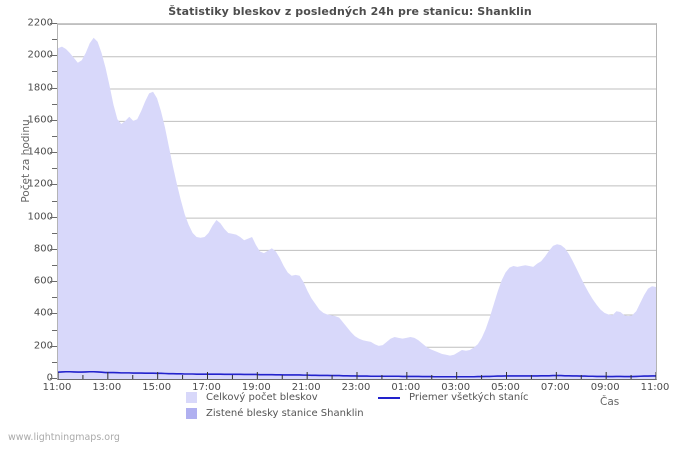 Image resolution: width=700 pixels, height=450 pixels. What do you see at coordinates (40, 217) in the screenshot?
I see `y-tick-label: 1000` at bounding box center [40, 217].